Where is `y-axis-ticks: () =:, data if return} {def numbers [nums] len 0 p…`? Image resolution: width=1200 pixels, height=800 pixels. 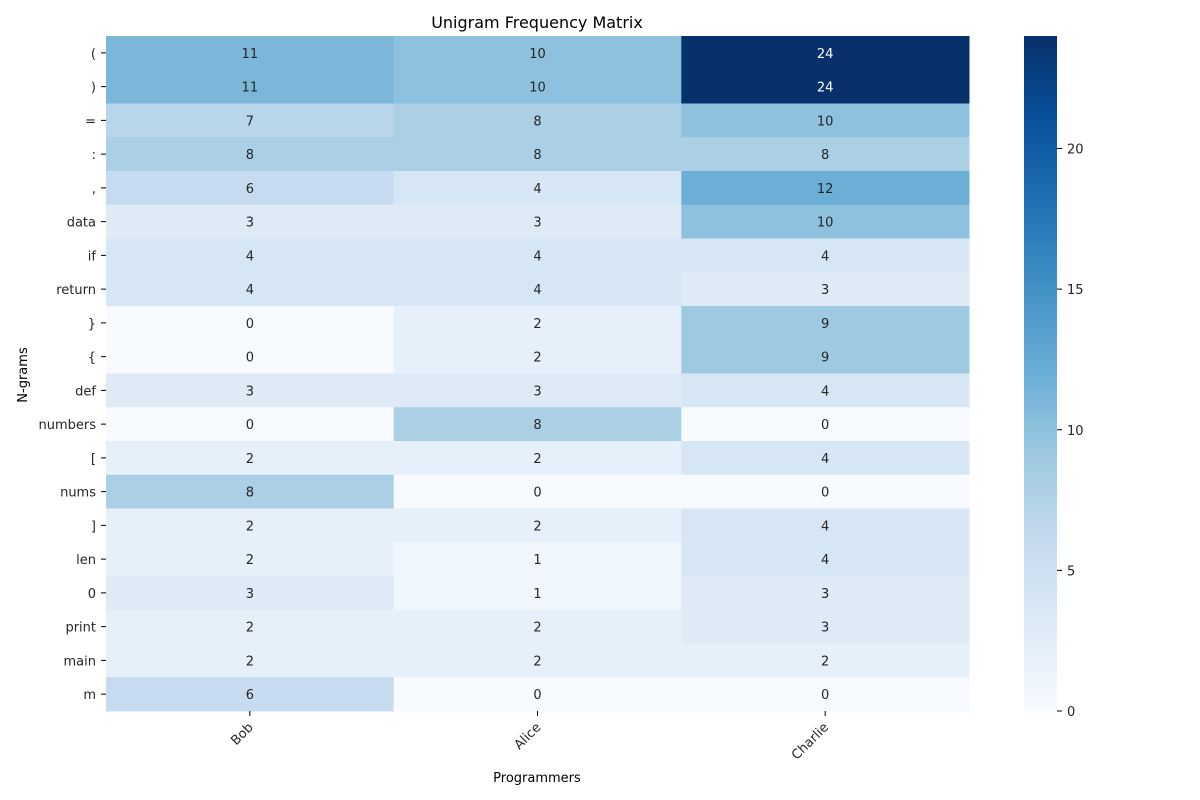
y-axis-ticks: () =:, data if return} {def numbers [nums] len 0 p… is located at coordinates (72, 375).